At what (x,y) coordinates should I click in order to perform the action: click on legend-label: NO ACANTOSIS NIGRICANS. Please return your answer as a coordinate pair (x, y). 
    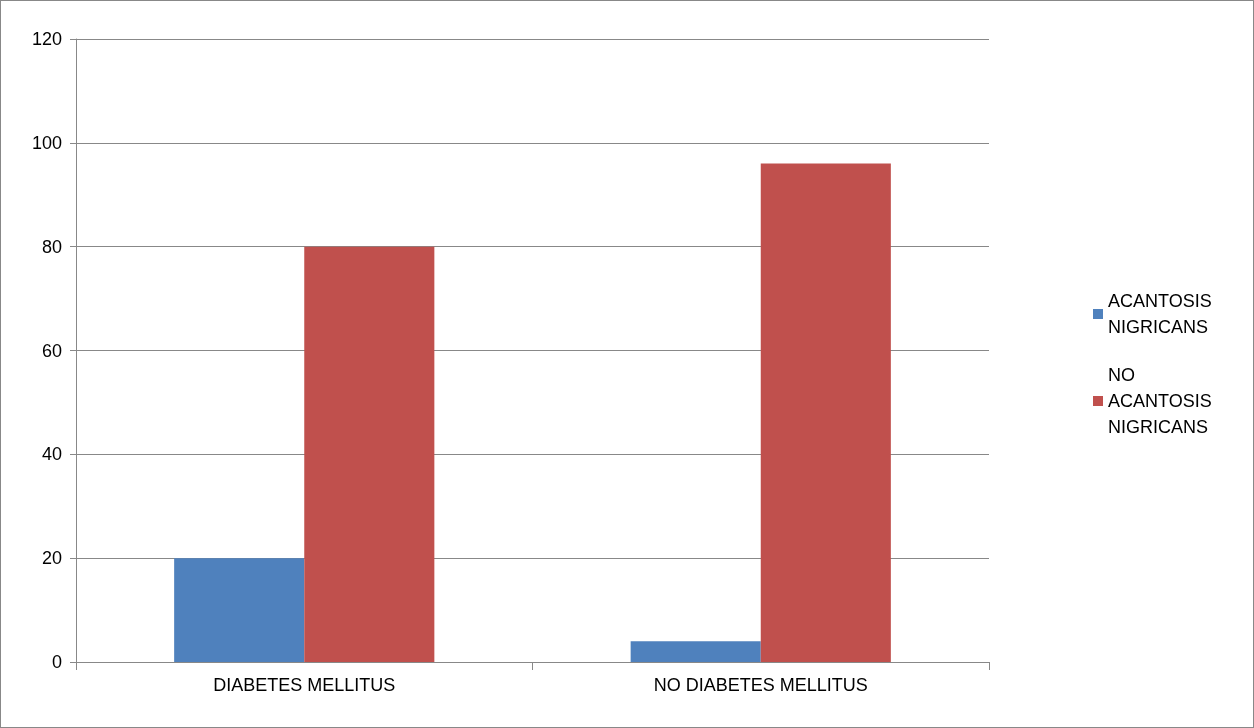
    Looking at the image, I should click on (1162, 401).